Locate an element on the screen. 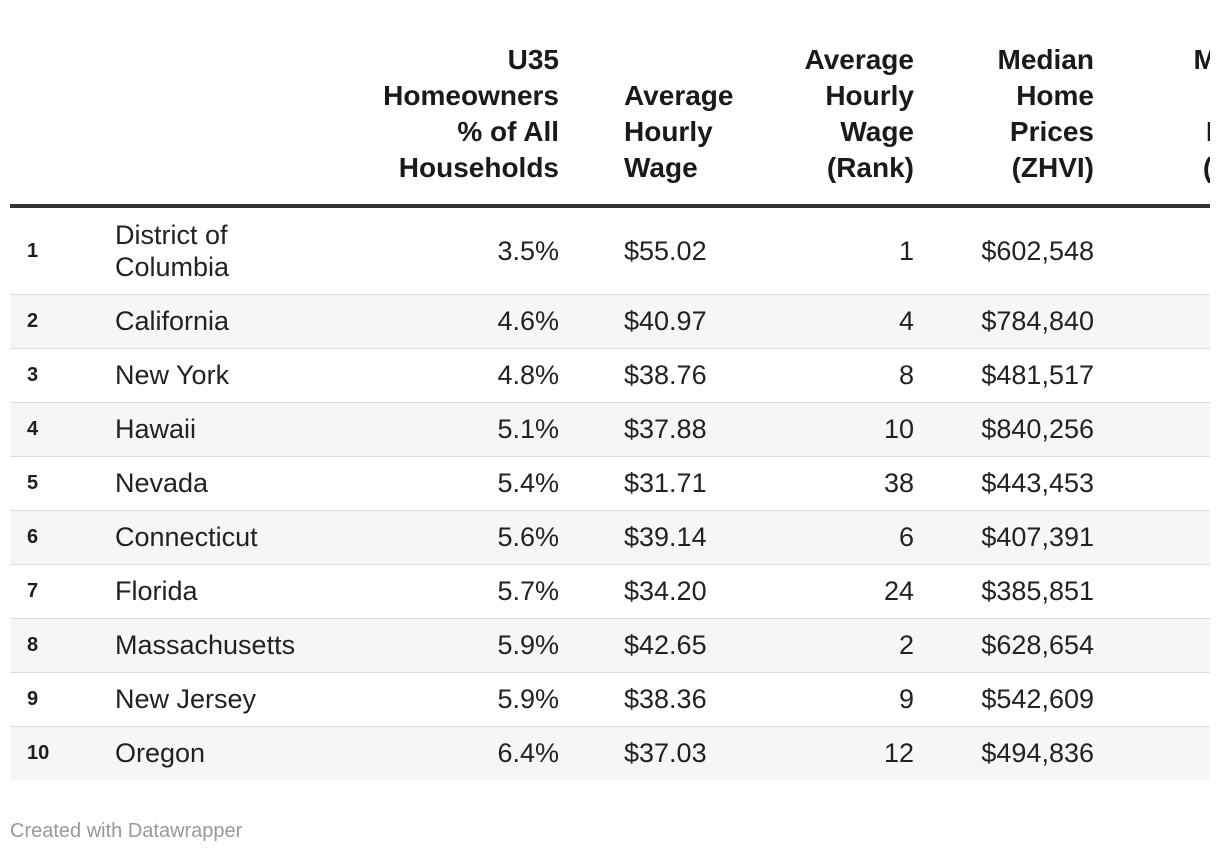  header-u35-homeowners: U35 Homeowners % of All Households is located at coordinates (444, 104).